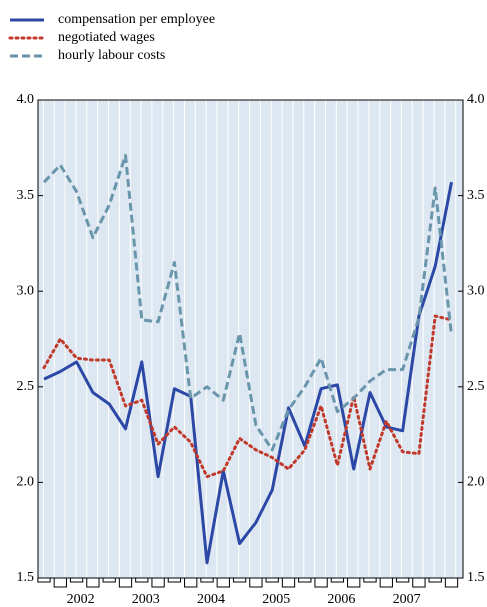  What do you see at coordinates (26, 195) in the screenshot?
I see `y-tick-label: 3.5` at bounding box center [26, 195].